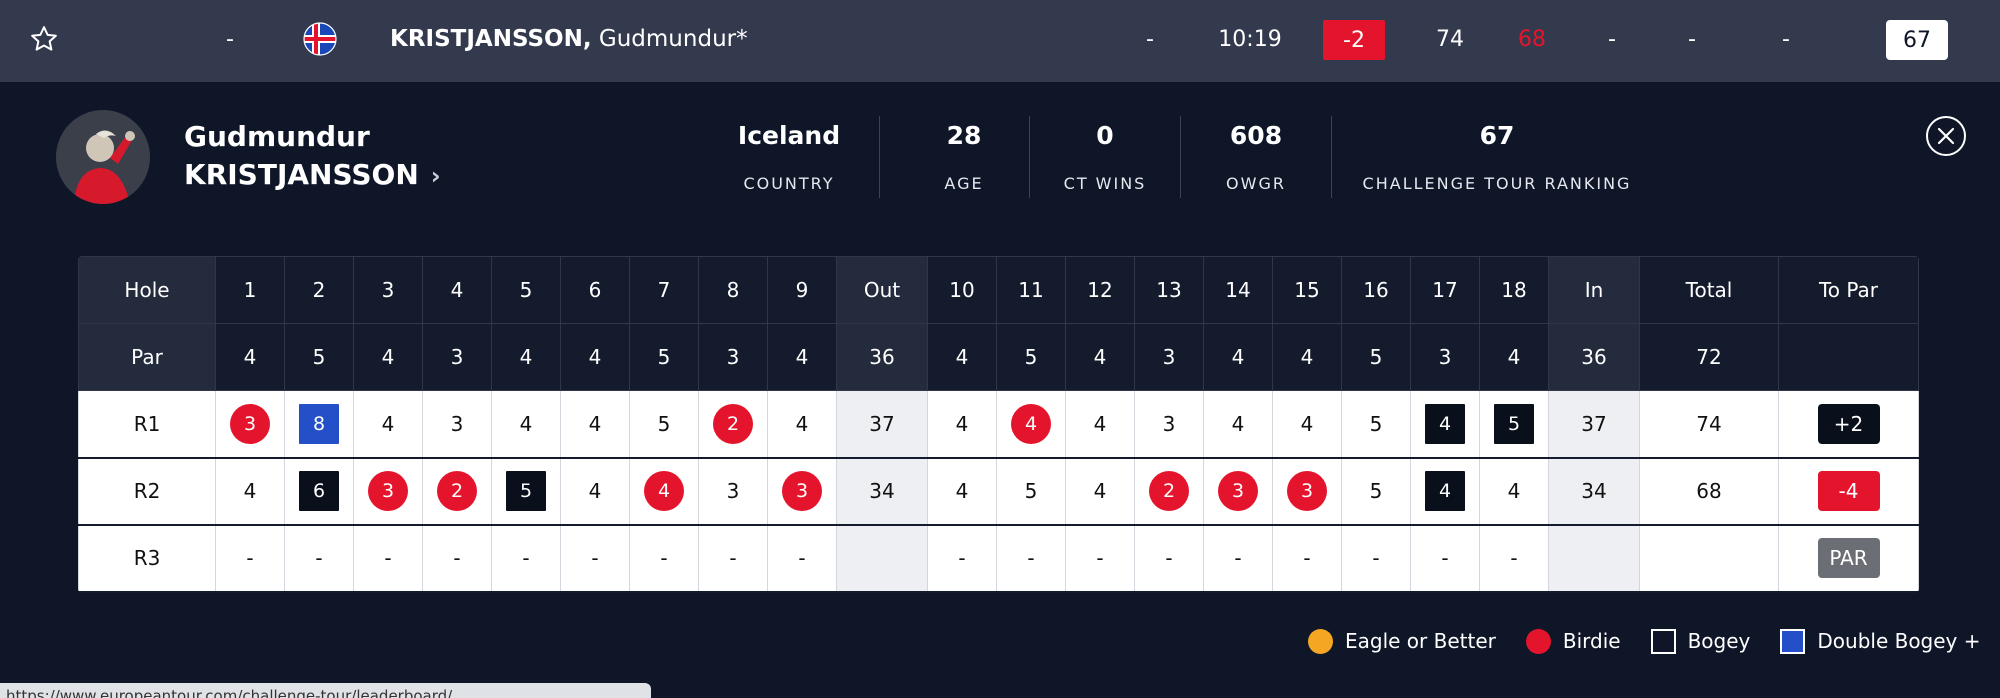 This screenshot has height=698, width=2000. Describe the element at coordinates (1848, 558) in the screenshot. I see `to-par-cell: PAR` at that location.